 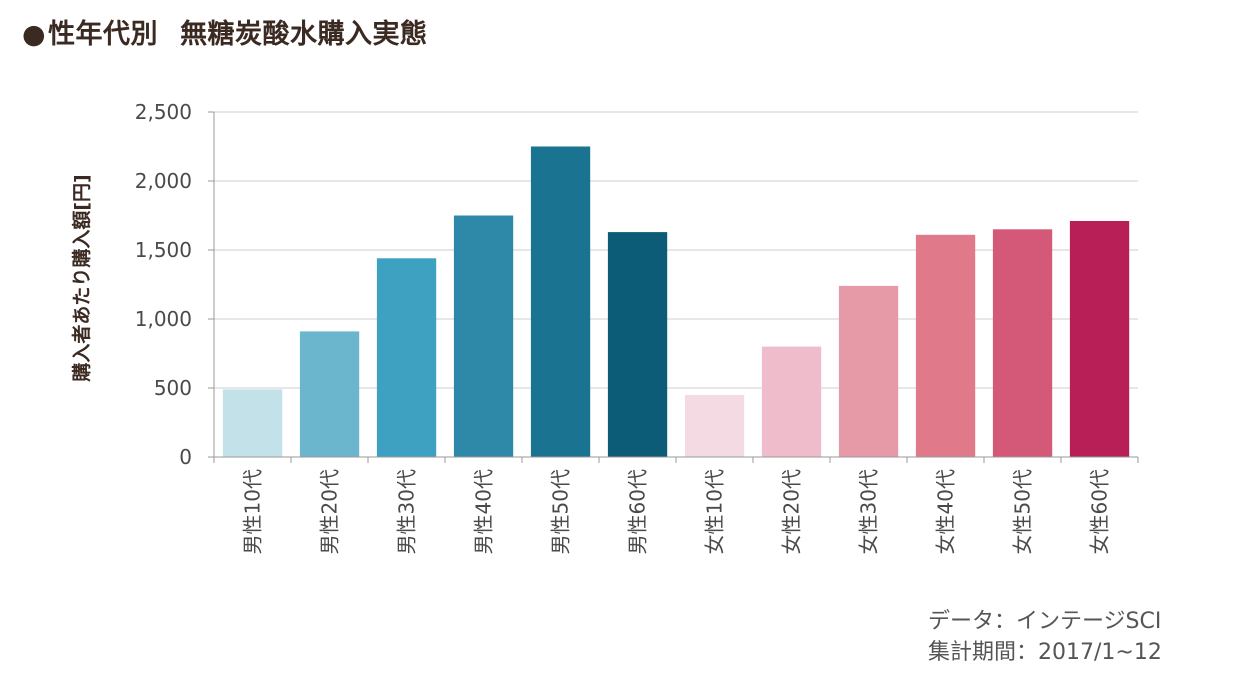 What do you see at coordinates (484, 511) in the screenshot?
I see `x-tick-label: 男性40代` at bounding box center [484, 511].